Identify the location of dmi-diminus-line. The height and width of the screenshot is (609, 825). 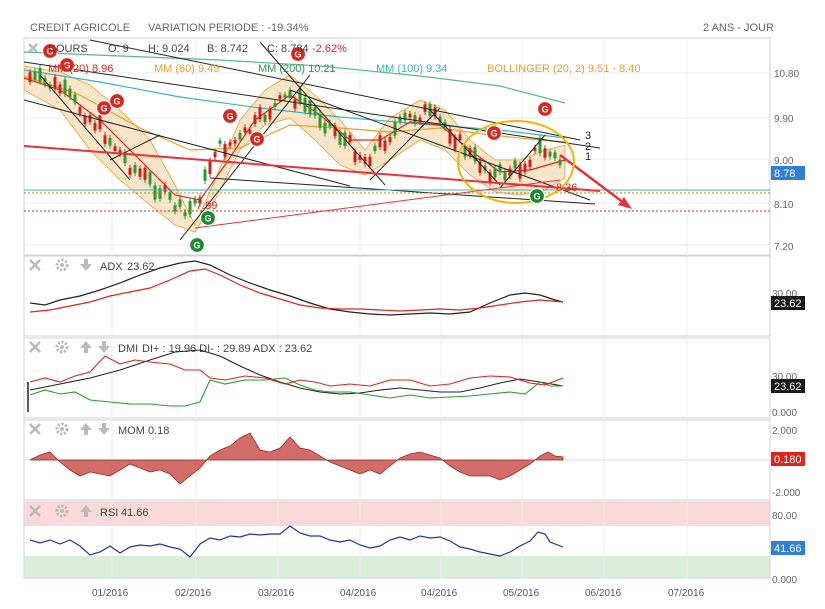
(296, 371).